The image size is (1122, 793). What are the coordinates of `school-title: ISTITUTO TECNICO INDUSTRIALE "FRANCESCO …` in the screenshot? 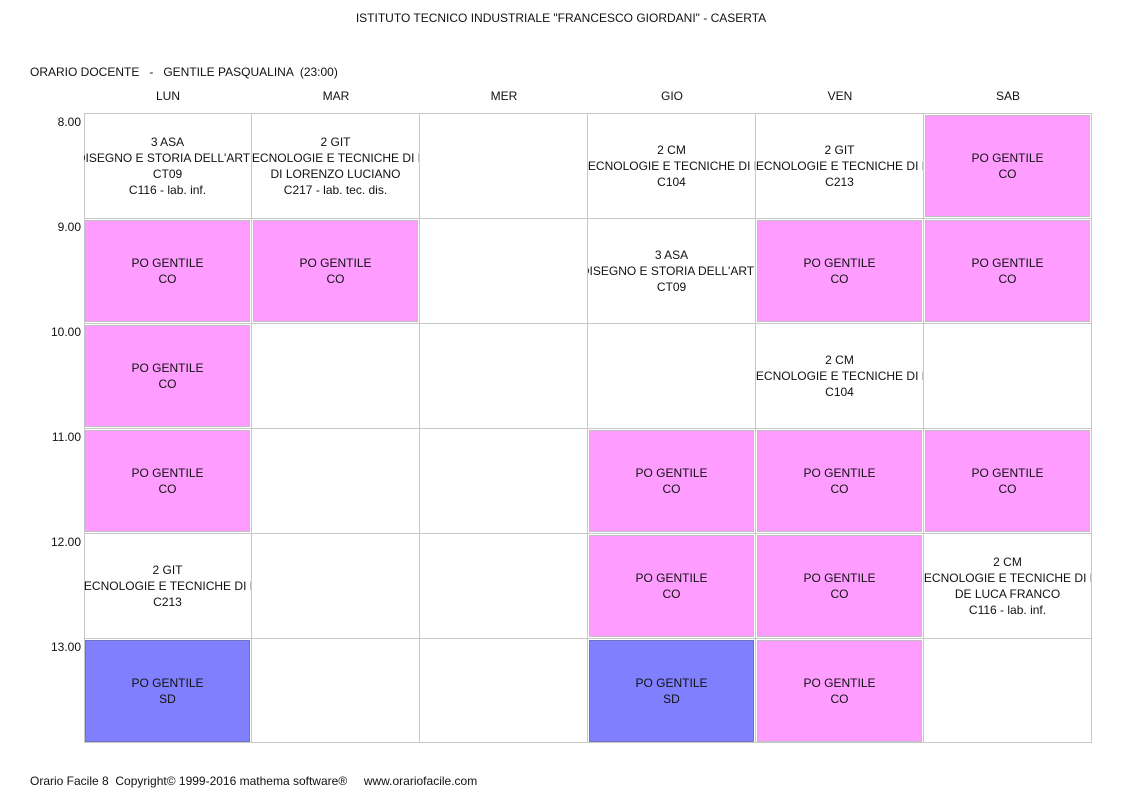 It's located at (561, 18).